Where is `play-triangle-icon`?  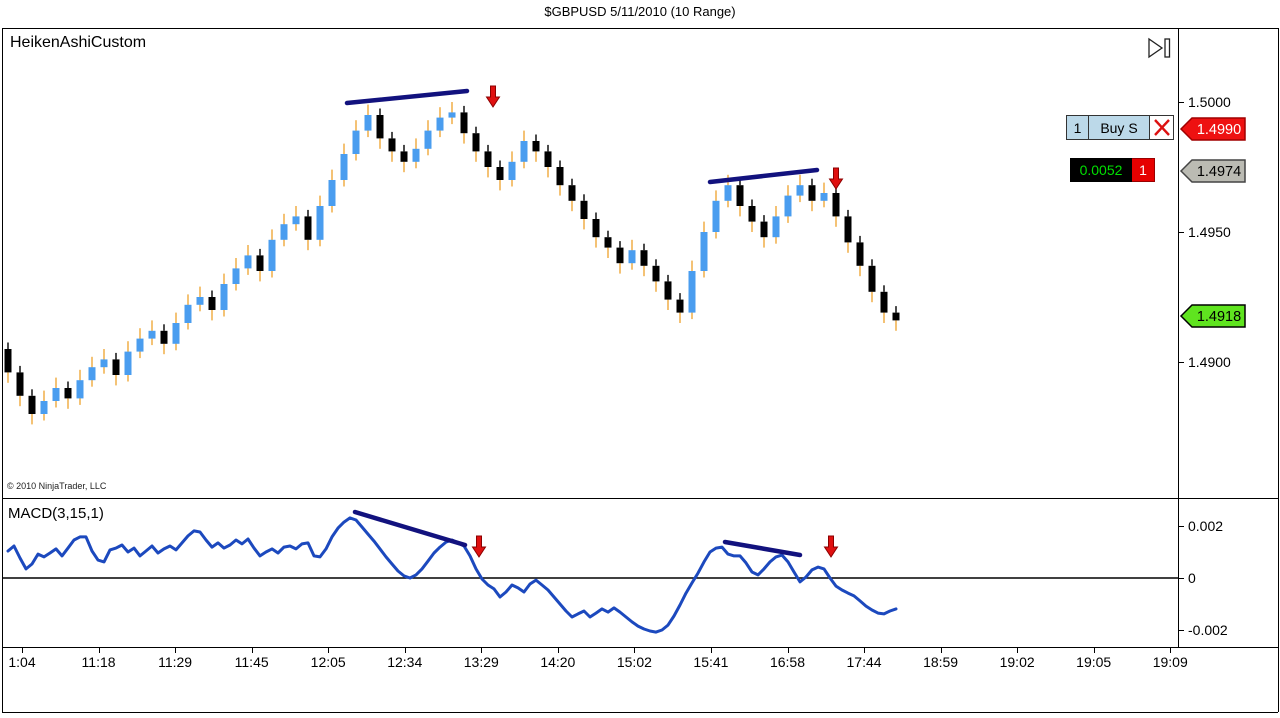
play-triangle-icon is located at coordinates (1156, 48).